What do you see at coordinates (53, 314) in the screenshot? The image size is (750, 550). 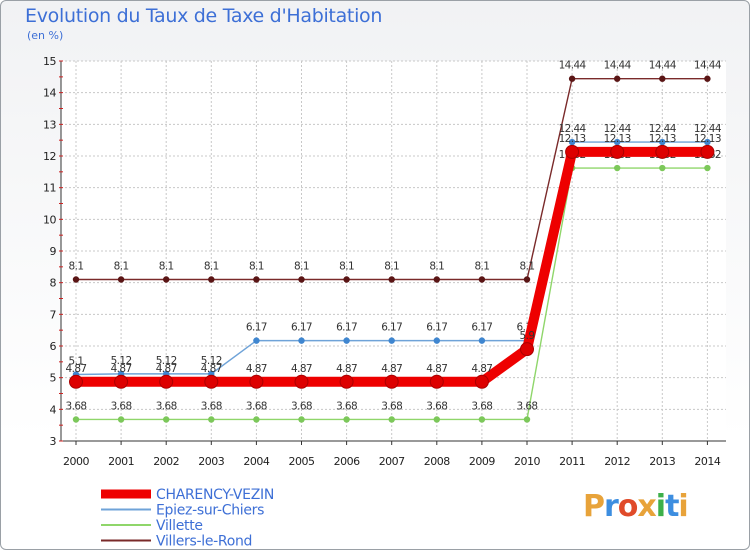 I see `y-tick-label: 7` at bounding box center [53, 314].